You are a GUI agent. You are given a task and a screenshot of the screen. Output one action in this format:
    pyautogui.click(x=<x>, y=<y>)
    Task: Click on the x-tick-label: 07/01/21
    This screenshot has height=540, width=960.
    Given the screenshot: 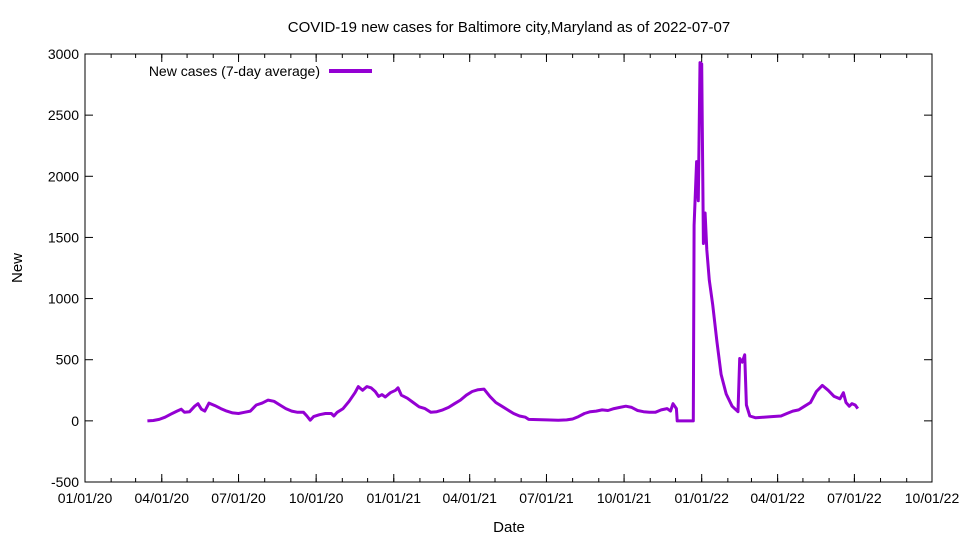 What is the action you would take?
    pyautogui.click(x=546, y=498)
    